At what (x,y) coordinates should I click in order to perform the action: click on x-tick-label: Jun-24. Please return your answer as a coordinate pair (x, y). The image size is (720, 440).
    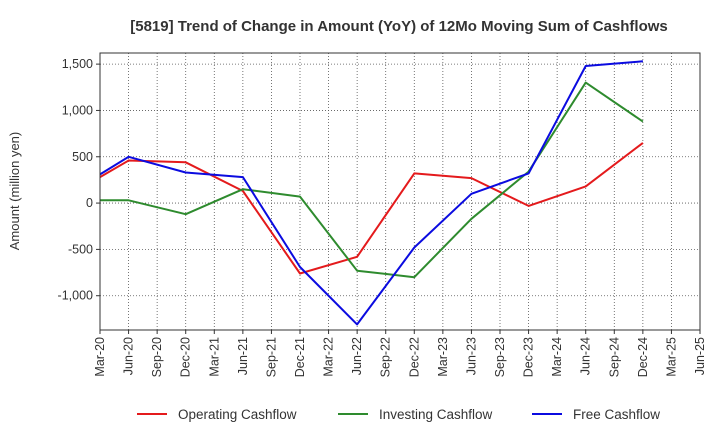
    Looking at the image, I should click on (586, 356).